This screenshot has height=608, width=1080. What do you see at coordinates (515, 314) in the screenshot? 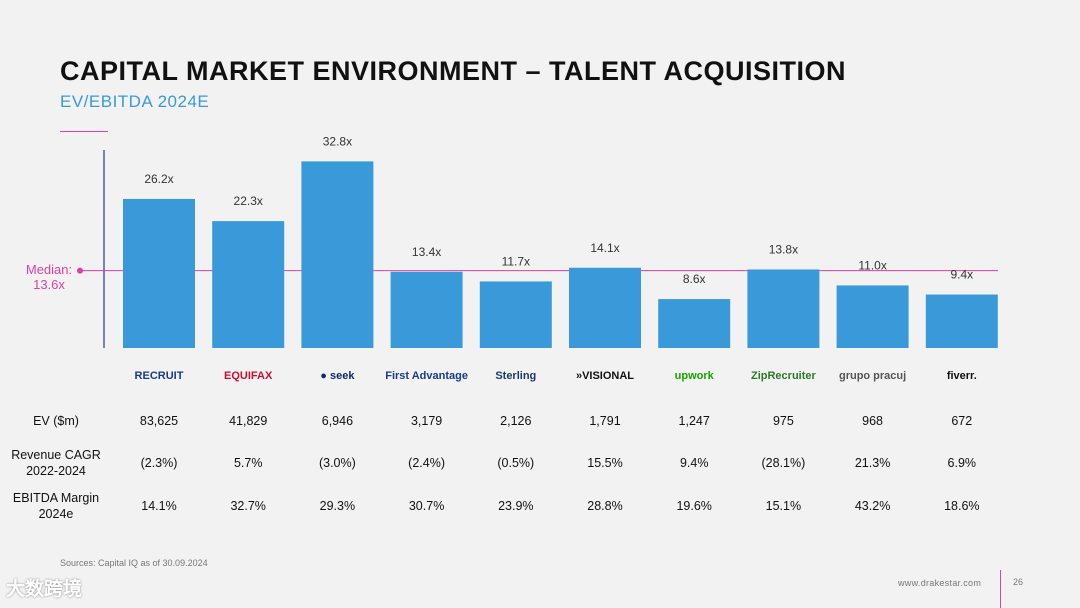
I see `bar-sterling` at bounding box center [515, 314].